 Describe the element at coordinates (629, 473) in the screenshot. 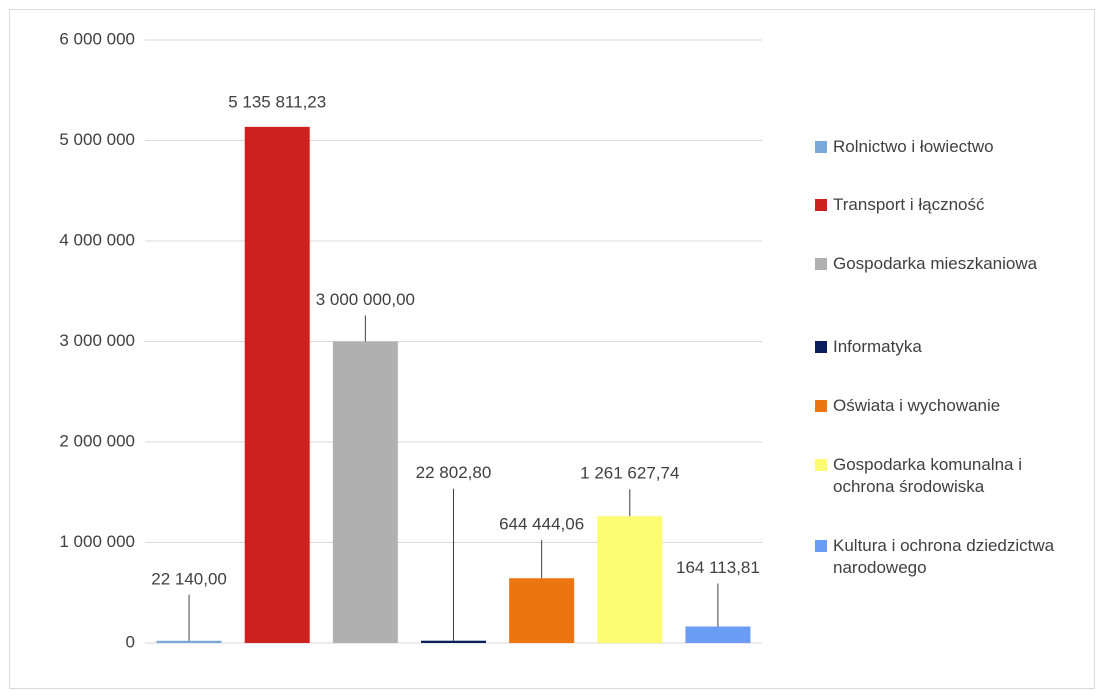

I see `data-label: 1 261 627,74` at that location.